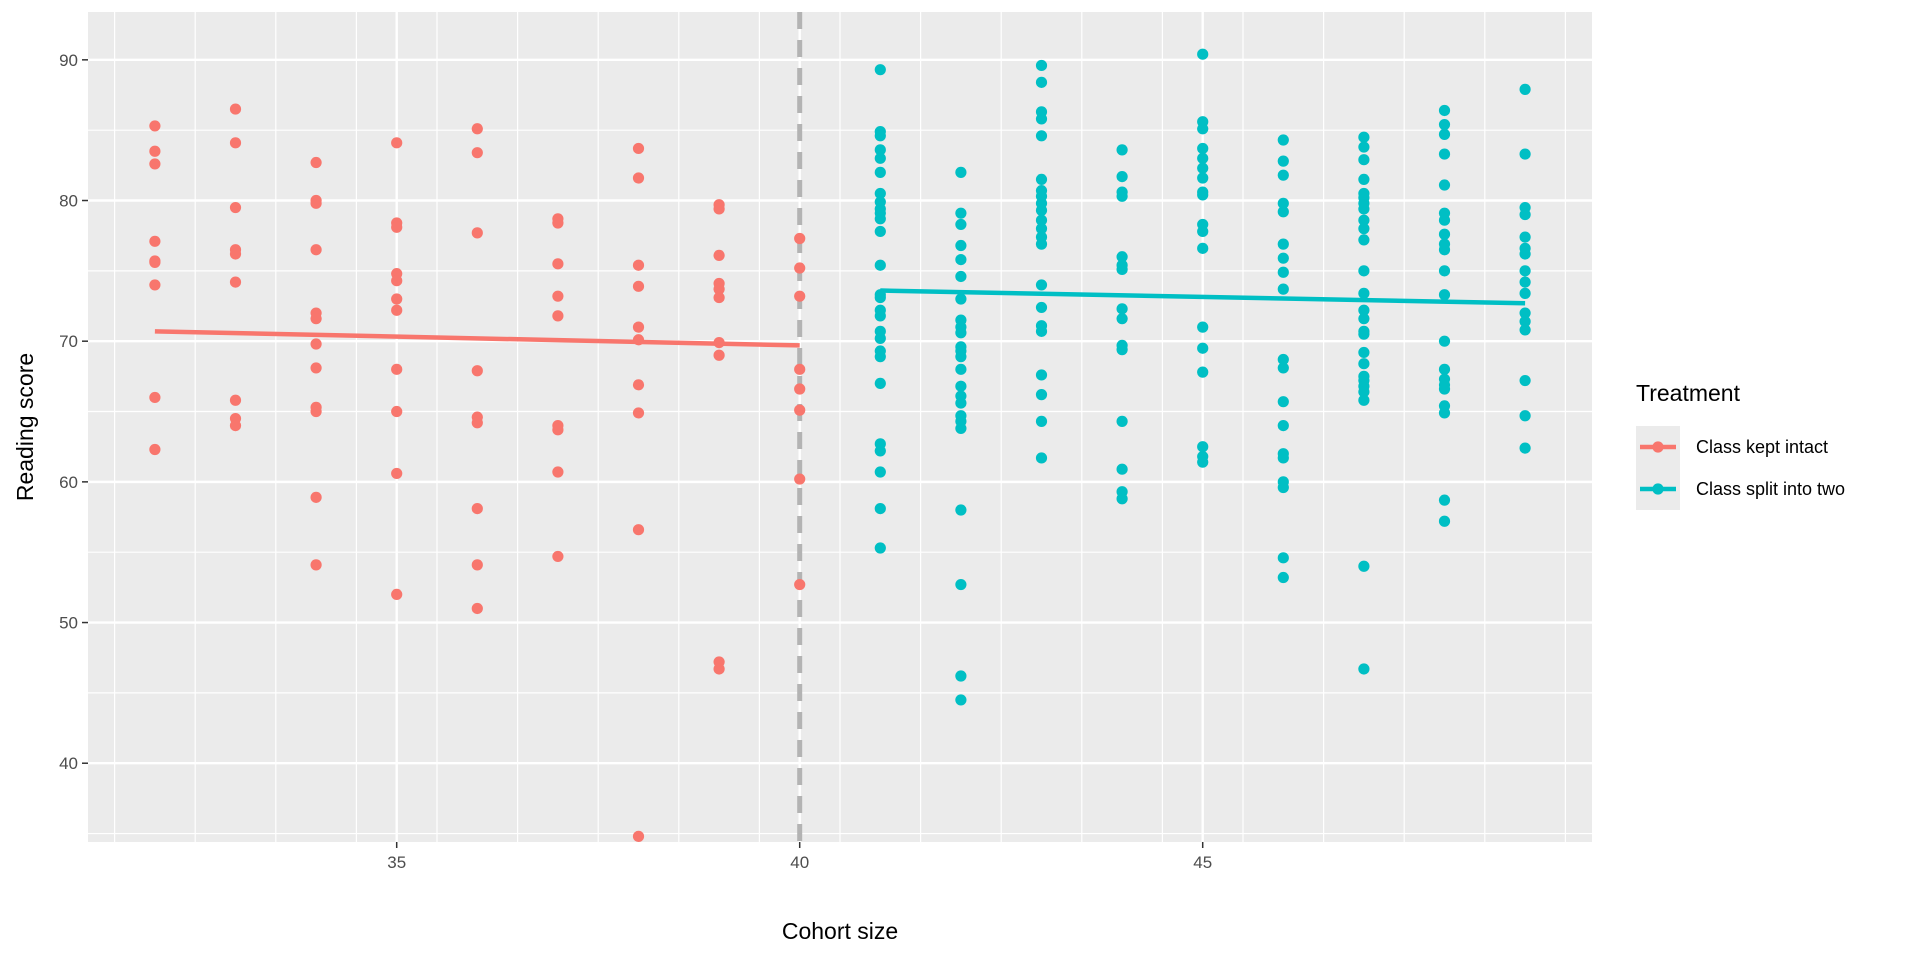 Image resolution: width=1920 pixels, height=965 pixels. I want to click on y-tick-label: 90, so click(68, 60).